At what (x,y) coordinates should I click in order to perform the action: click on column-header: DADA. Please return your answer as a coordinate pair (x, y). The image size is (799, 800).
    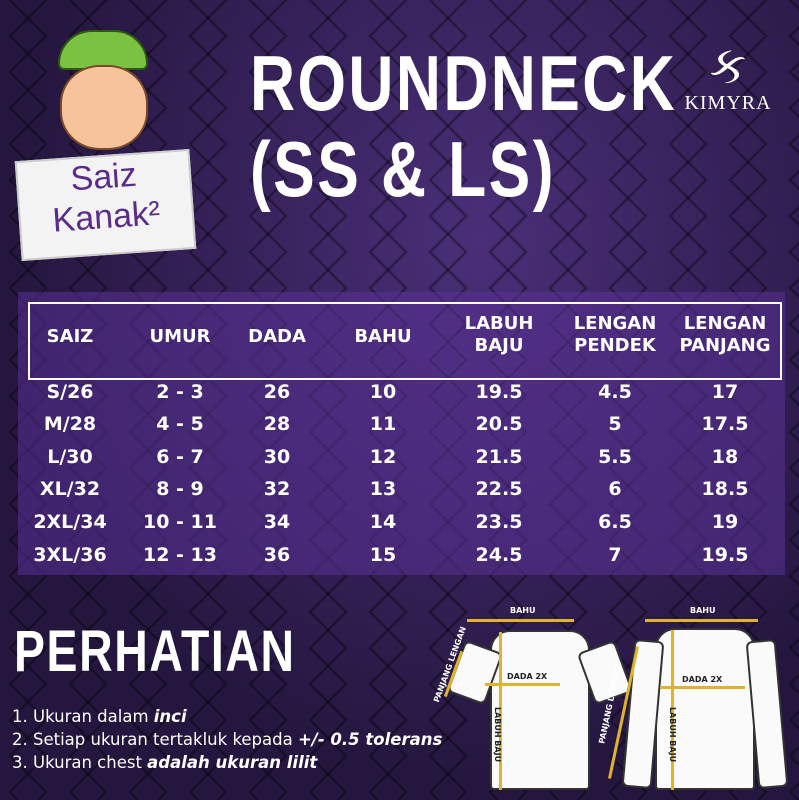
    Looking at the image, I should click on (277, 336).